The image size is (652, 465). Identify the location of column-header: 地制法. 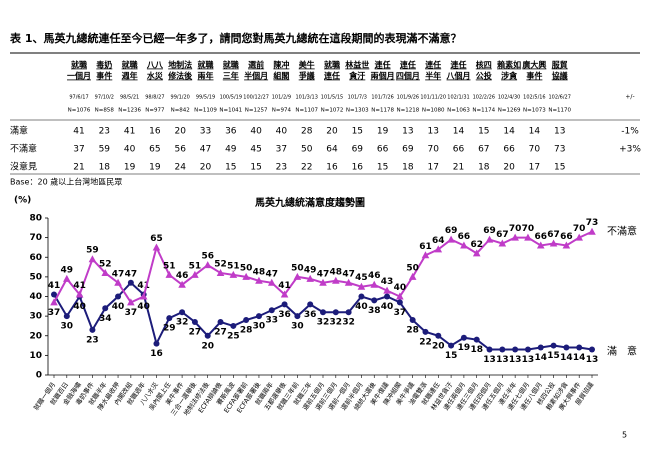
(180, 65).